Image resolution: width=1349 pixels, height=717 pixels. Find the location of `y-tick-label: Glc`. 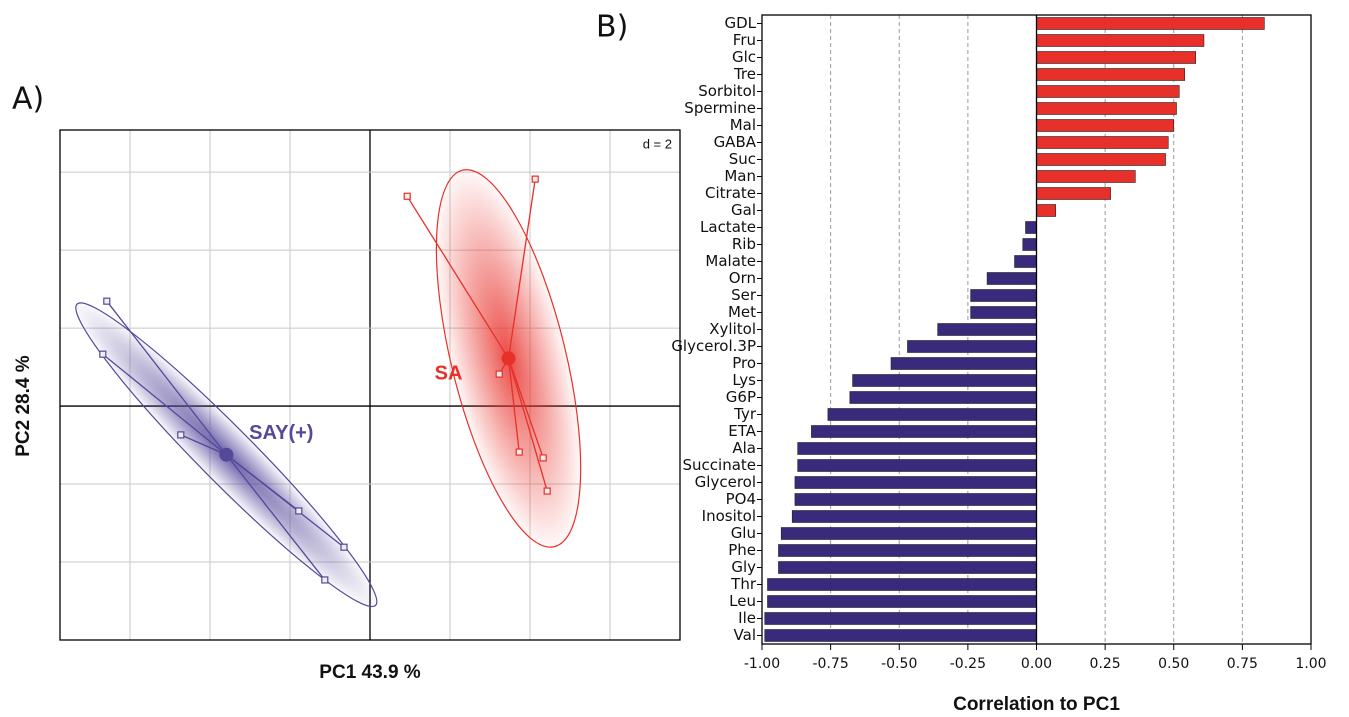

y-tick-label: Glc is located at coordinates (744, 57).